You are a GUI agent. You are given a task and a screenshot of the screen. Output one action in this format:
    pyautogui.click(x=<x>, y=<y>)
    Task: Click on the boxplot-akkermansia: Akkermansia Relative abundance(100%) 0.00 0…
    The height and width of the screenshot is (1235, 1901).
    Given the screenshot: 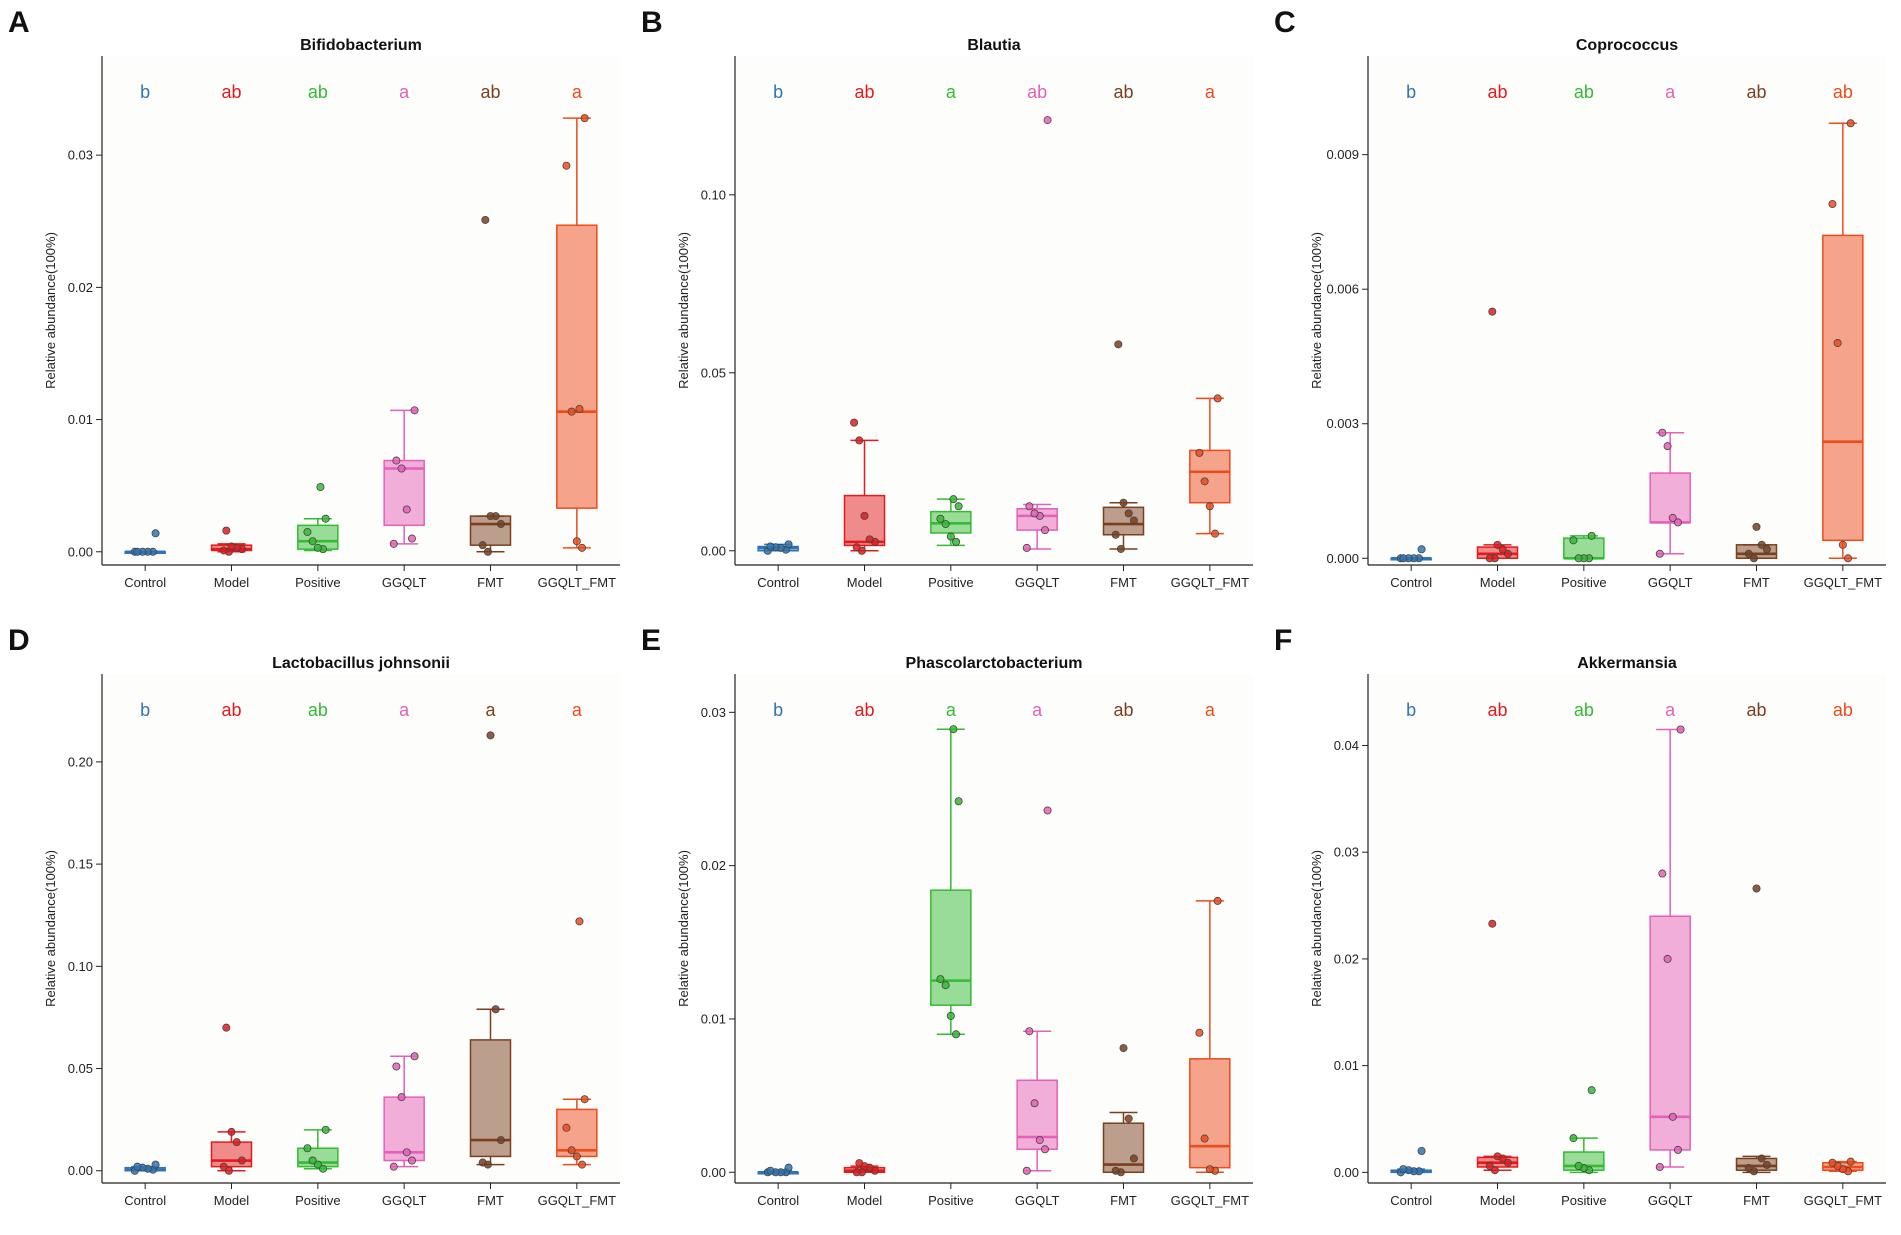 What is the action you would take?
    pyautogui.click(x=1597, y=931)
    